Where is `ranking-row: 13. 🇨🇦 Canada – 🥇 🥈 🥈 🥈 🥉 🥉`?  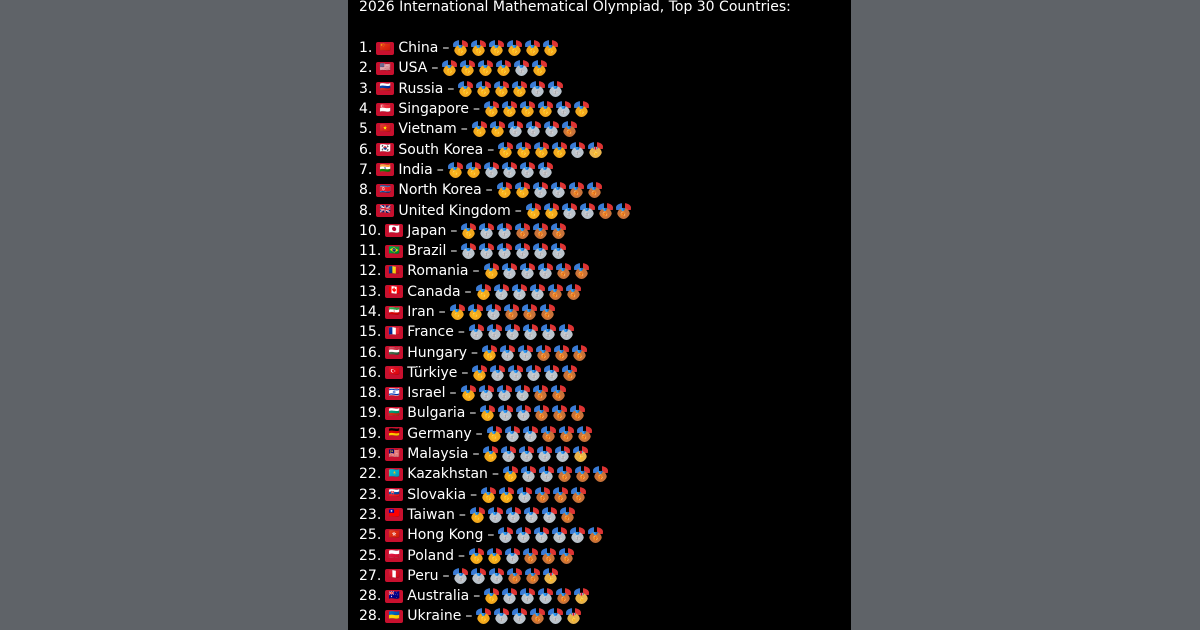
ranking-row: 13. 🇨🇦 Canada – 🥇 🥈 🥈 🥈 🥉 🥉 is located at coordinates (496, 292).